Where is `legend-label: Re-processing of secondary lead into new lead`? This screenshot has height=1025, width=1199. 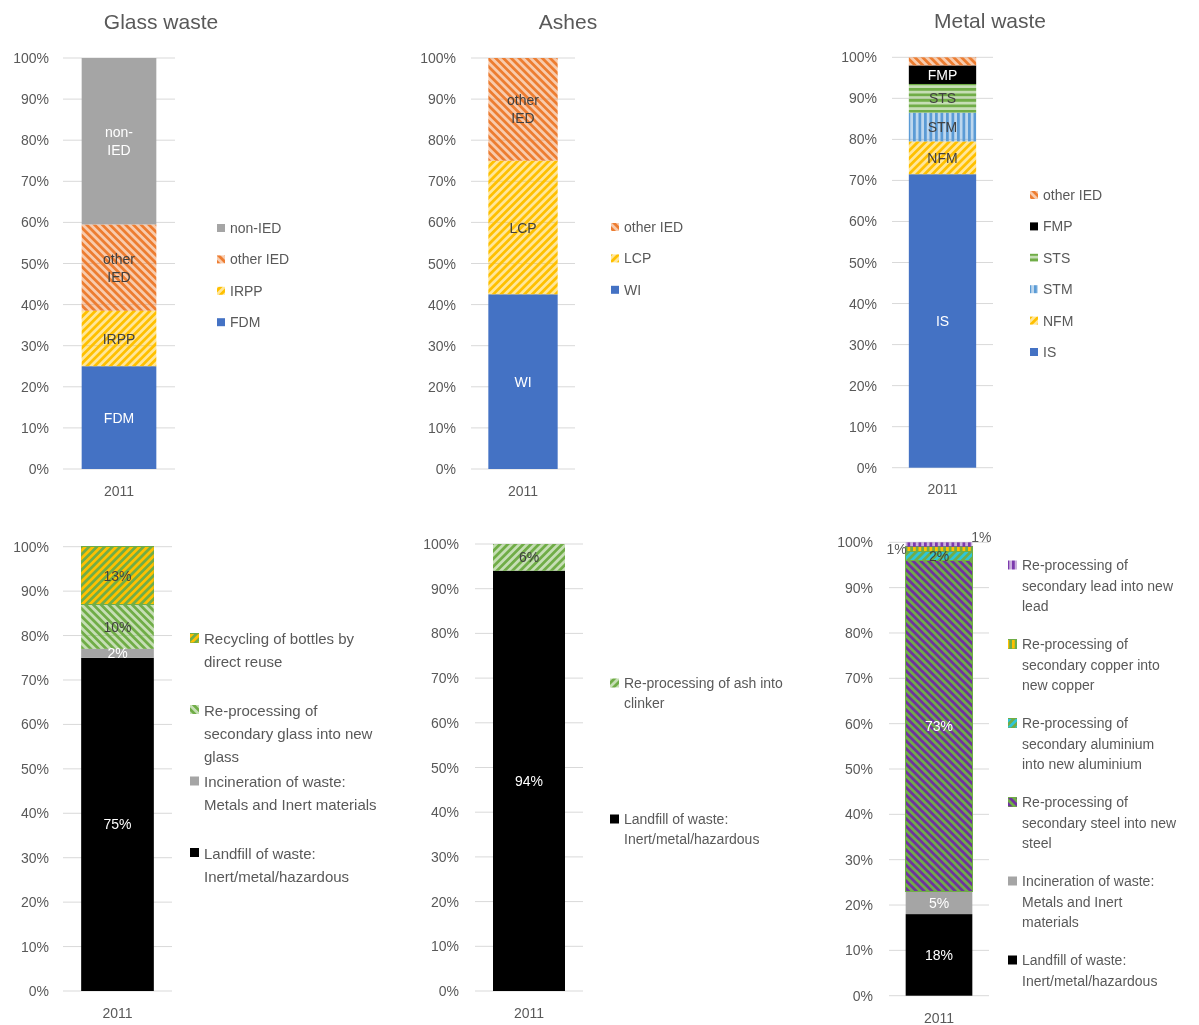
legend-label: Re-processing of secondary lead into new lead is located at coordinates (1098, 585).